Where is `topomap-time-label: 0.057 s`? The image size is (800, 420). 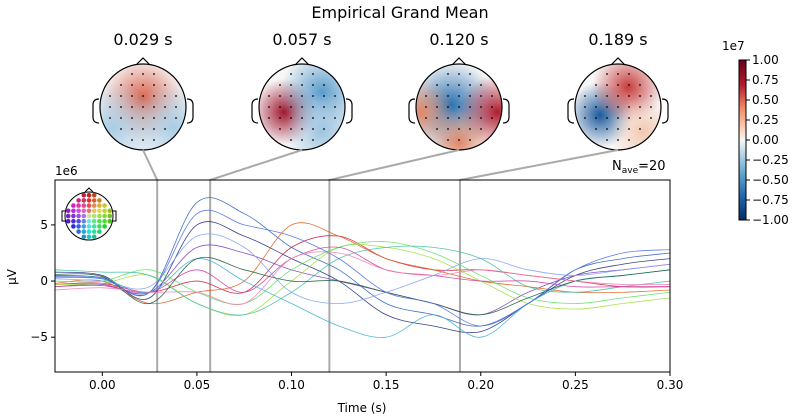
topomap-time-label: 0.057 s is located at coordinates (301, 39).